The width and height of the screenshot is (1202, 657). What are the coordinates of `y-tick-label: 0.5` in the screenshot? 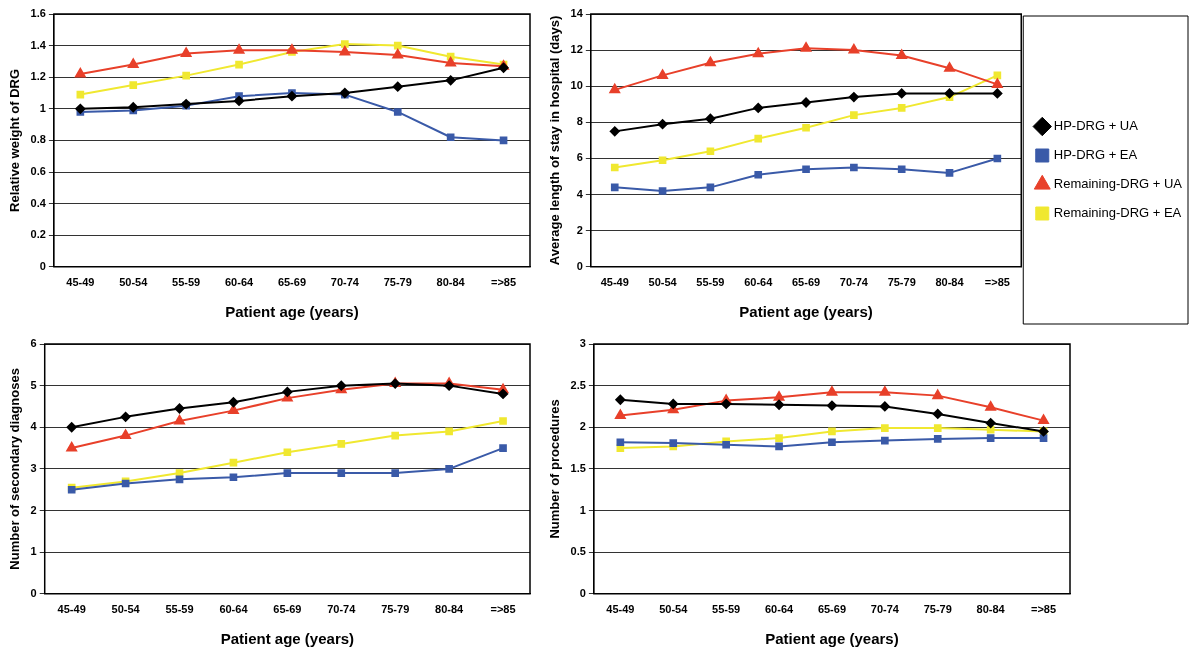 It's located at (578, 551).